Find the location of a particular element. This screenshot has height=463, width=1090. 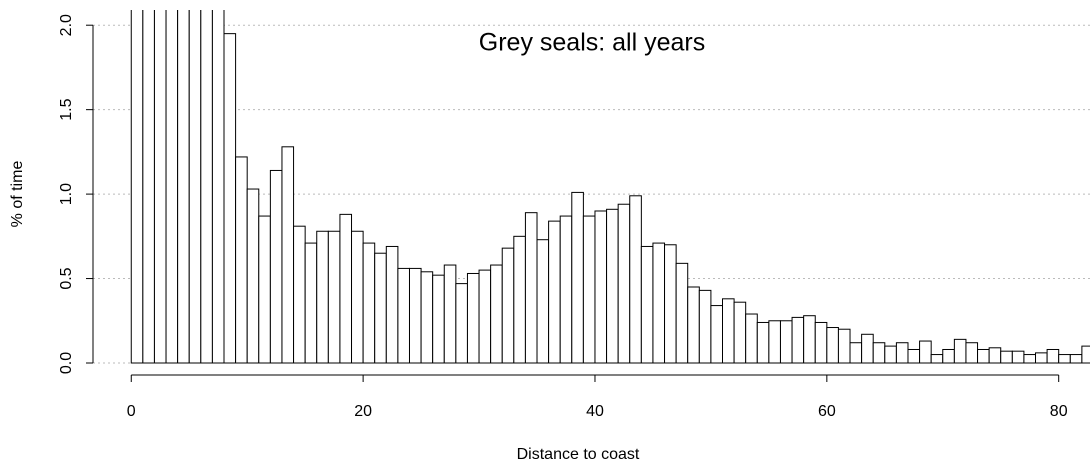

x-tick-label: 60 is located at coordinates (827, 411).